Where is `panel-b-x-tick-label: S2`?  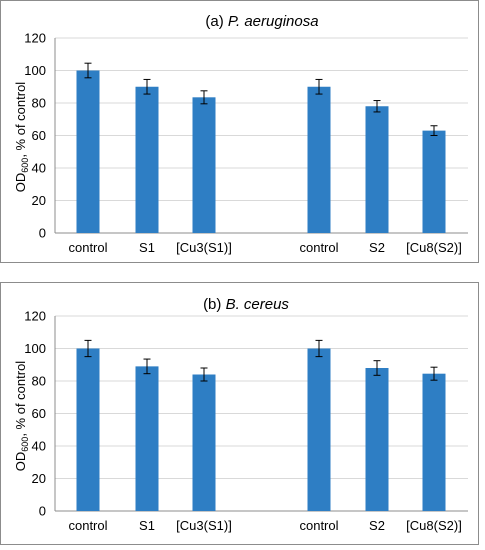
panel-b-x-tick-label: S2 is located at coordinates (377, 525).